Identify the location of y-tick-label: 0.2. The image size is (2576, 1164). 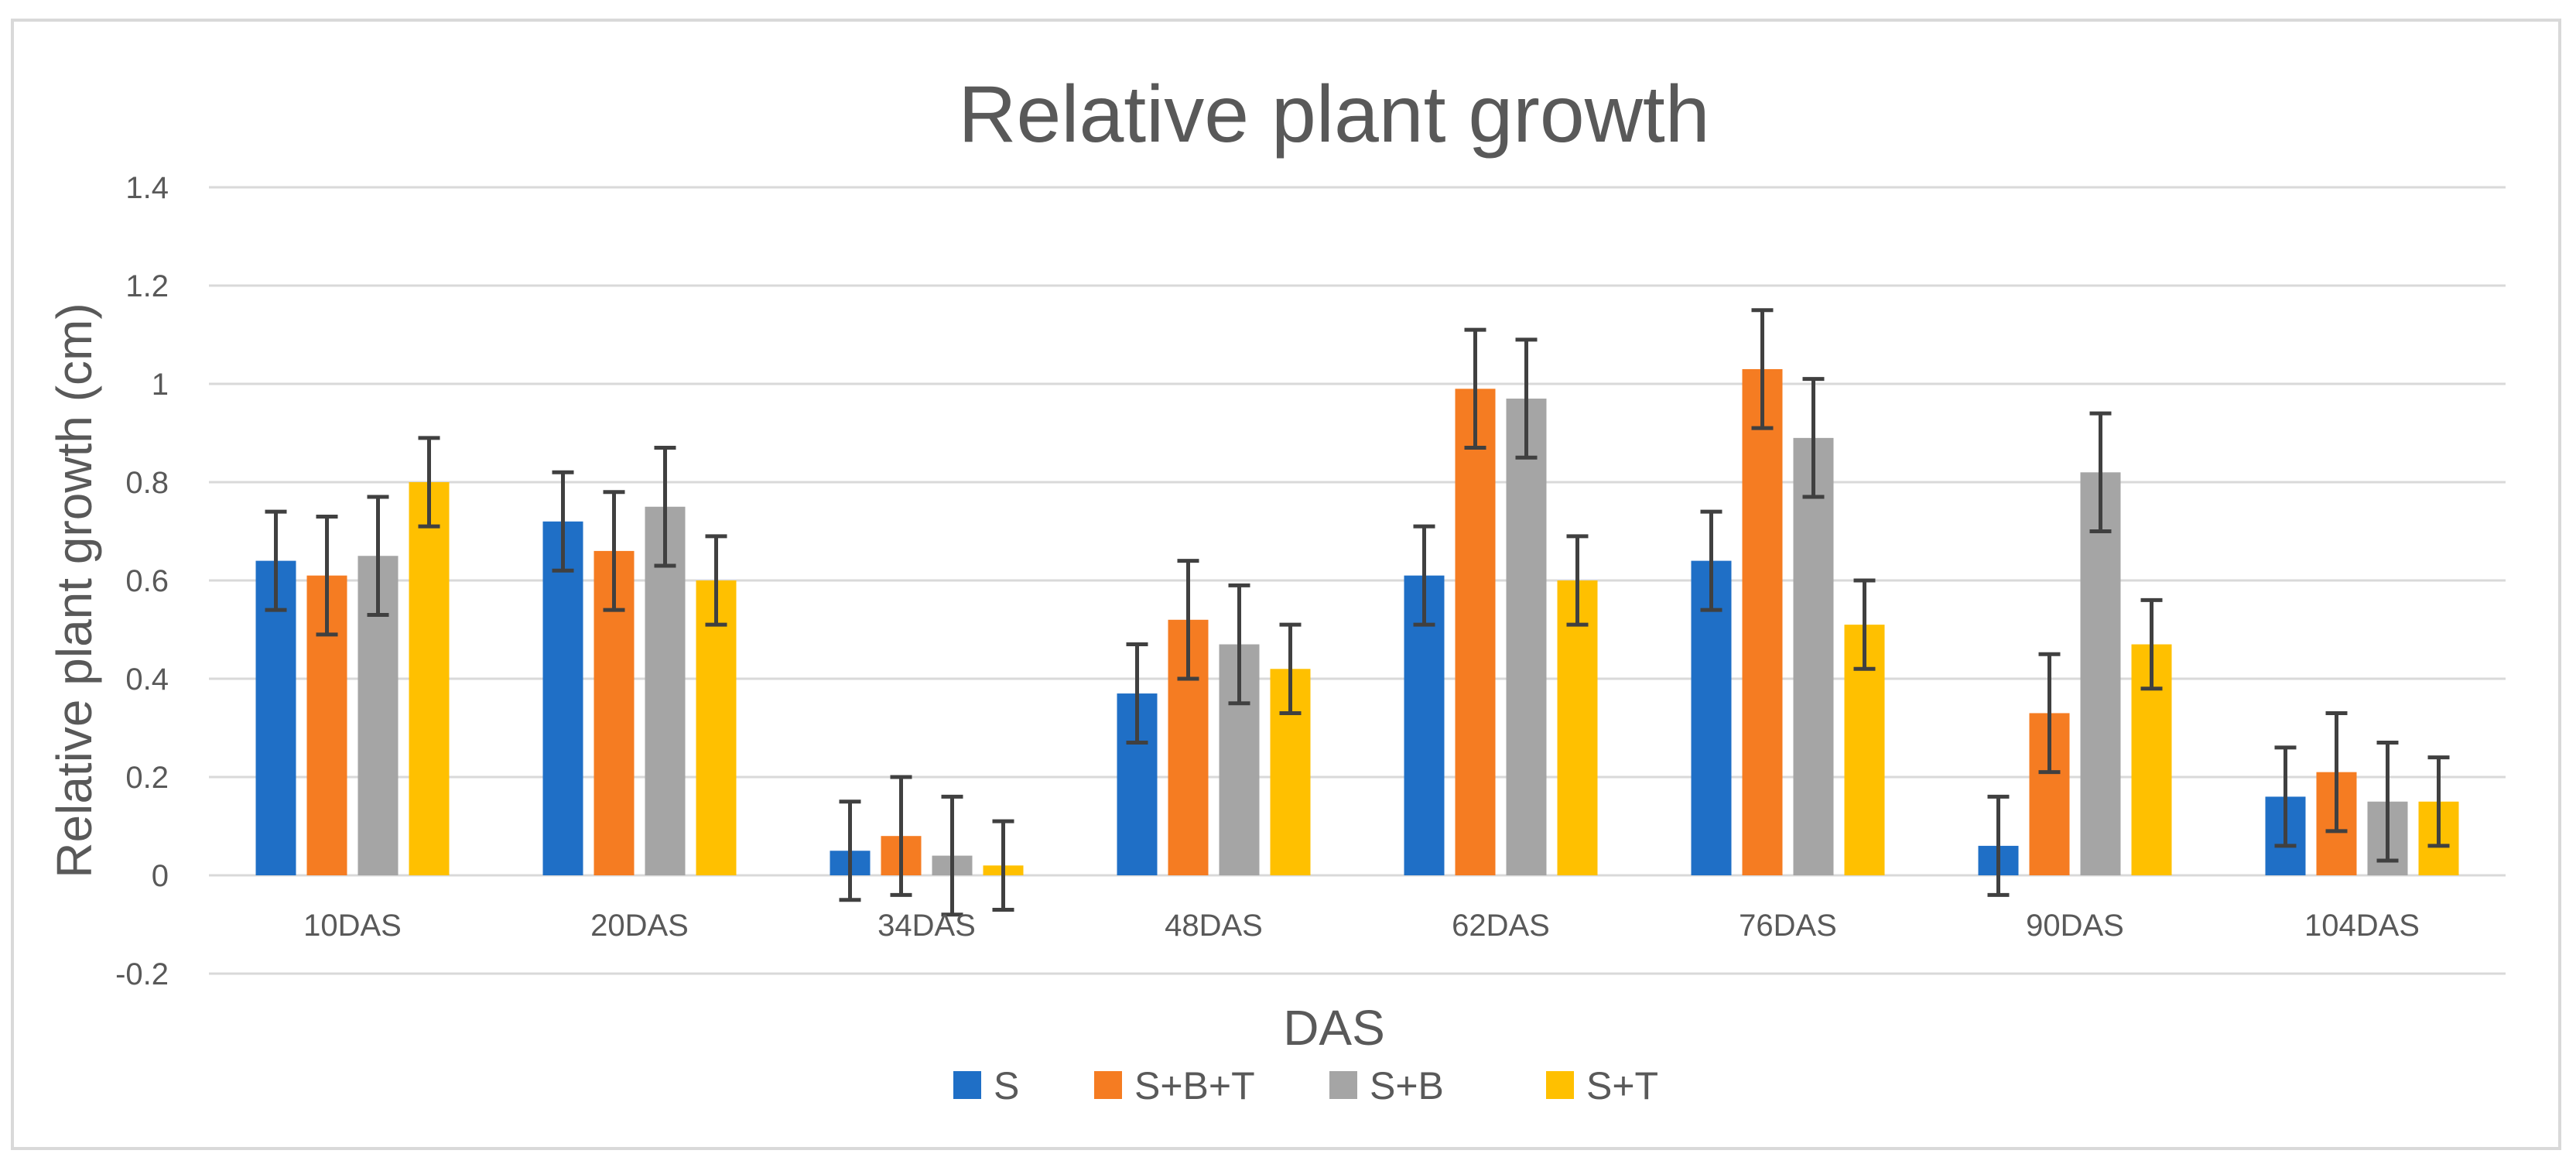
(147, 778).